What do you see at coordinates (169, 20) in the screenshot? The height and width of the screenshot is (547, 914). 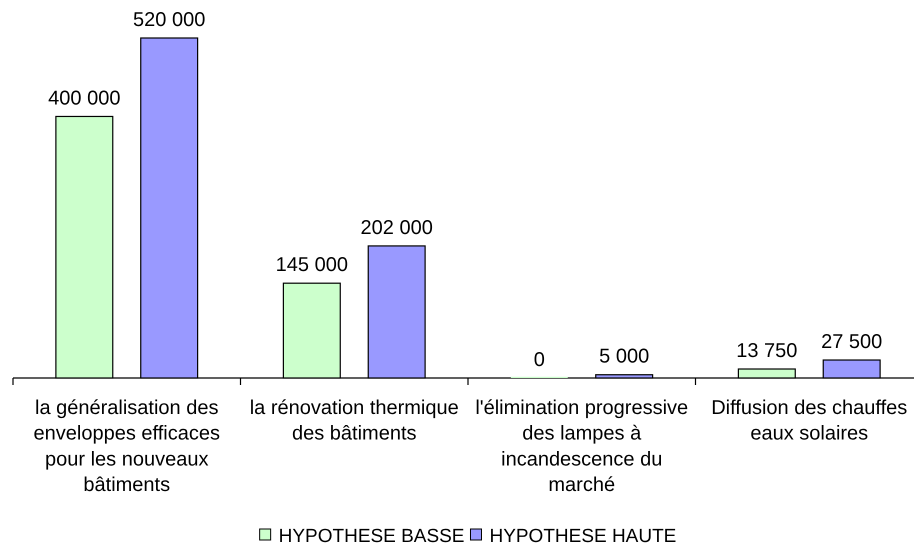 I see `data-label: 520 000` at bounding box center [169, 20].